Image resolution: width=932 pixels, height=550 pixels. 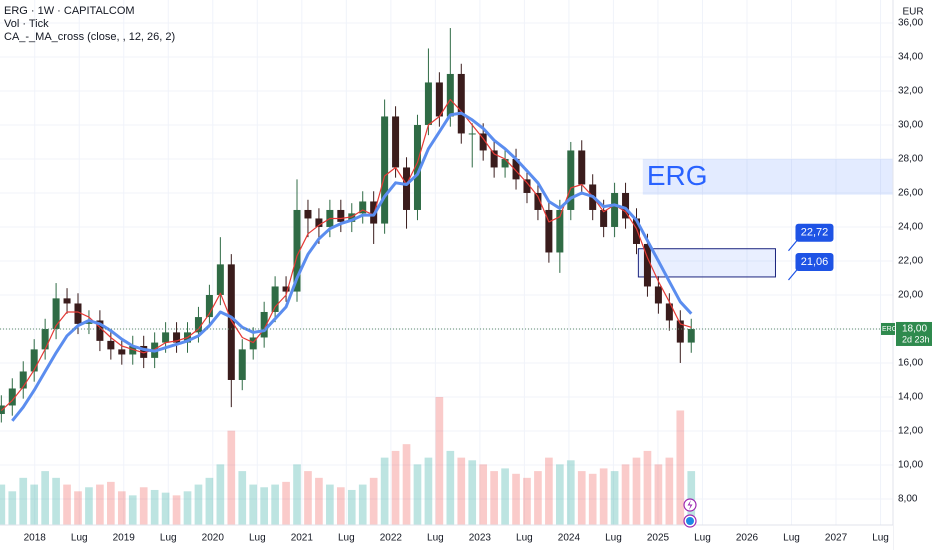 I want to click on time-axis-panel, so click(x=446, y=537).